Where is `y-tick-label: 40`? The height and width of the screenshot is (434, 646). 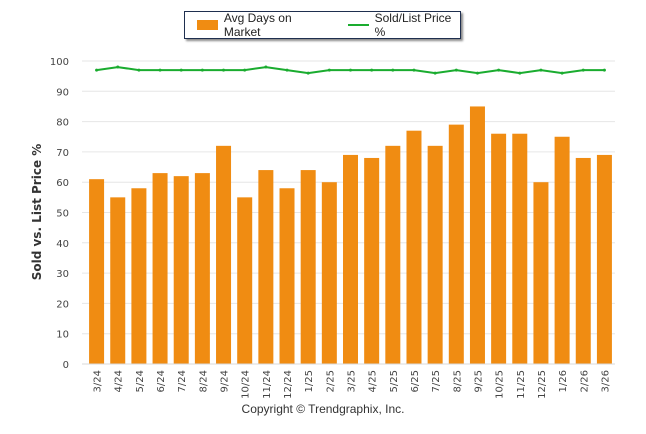
y-tick-label: 40 is located at coordinates (62, 244).